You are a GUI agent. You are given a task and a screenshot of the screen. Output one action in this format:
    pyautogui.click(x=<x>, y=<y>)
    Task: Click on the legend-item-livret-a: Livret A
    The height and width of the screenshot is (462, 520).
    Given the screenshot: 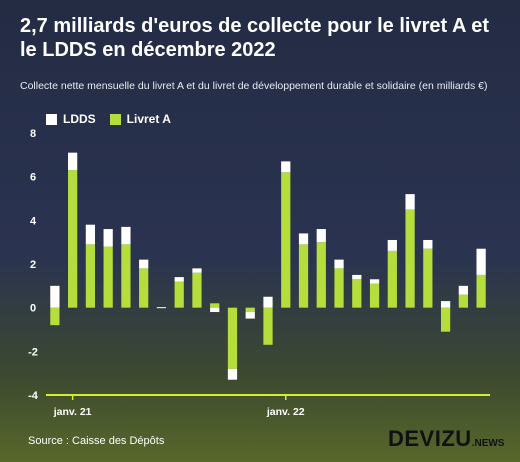 What is the action you would take?
    pyautogui.click(x=140, y=119)
    